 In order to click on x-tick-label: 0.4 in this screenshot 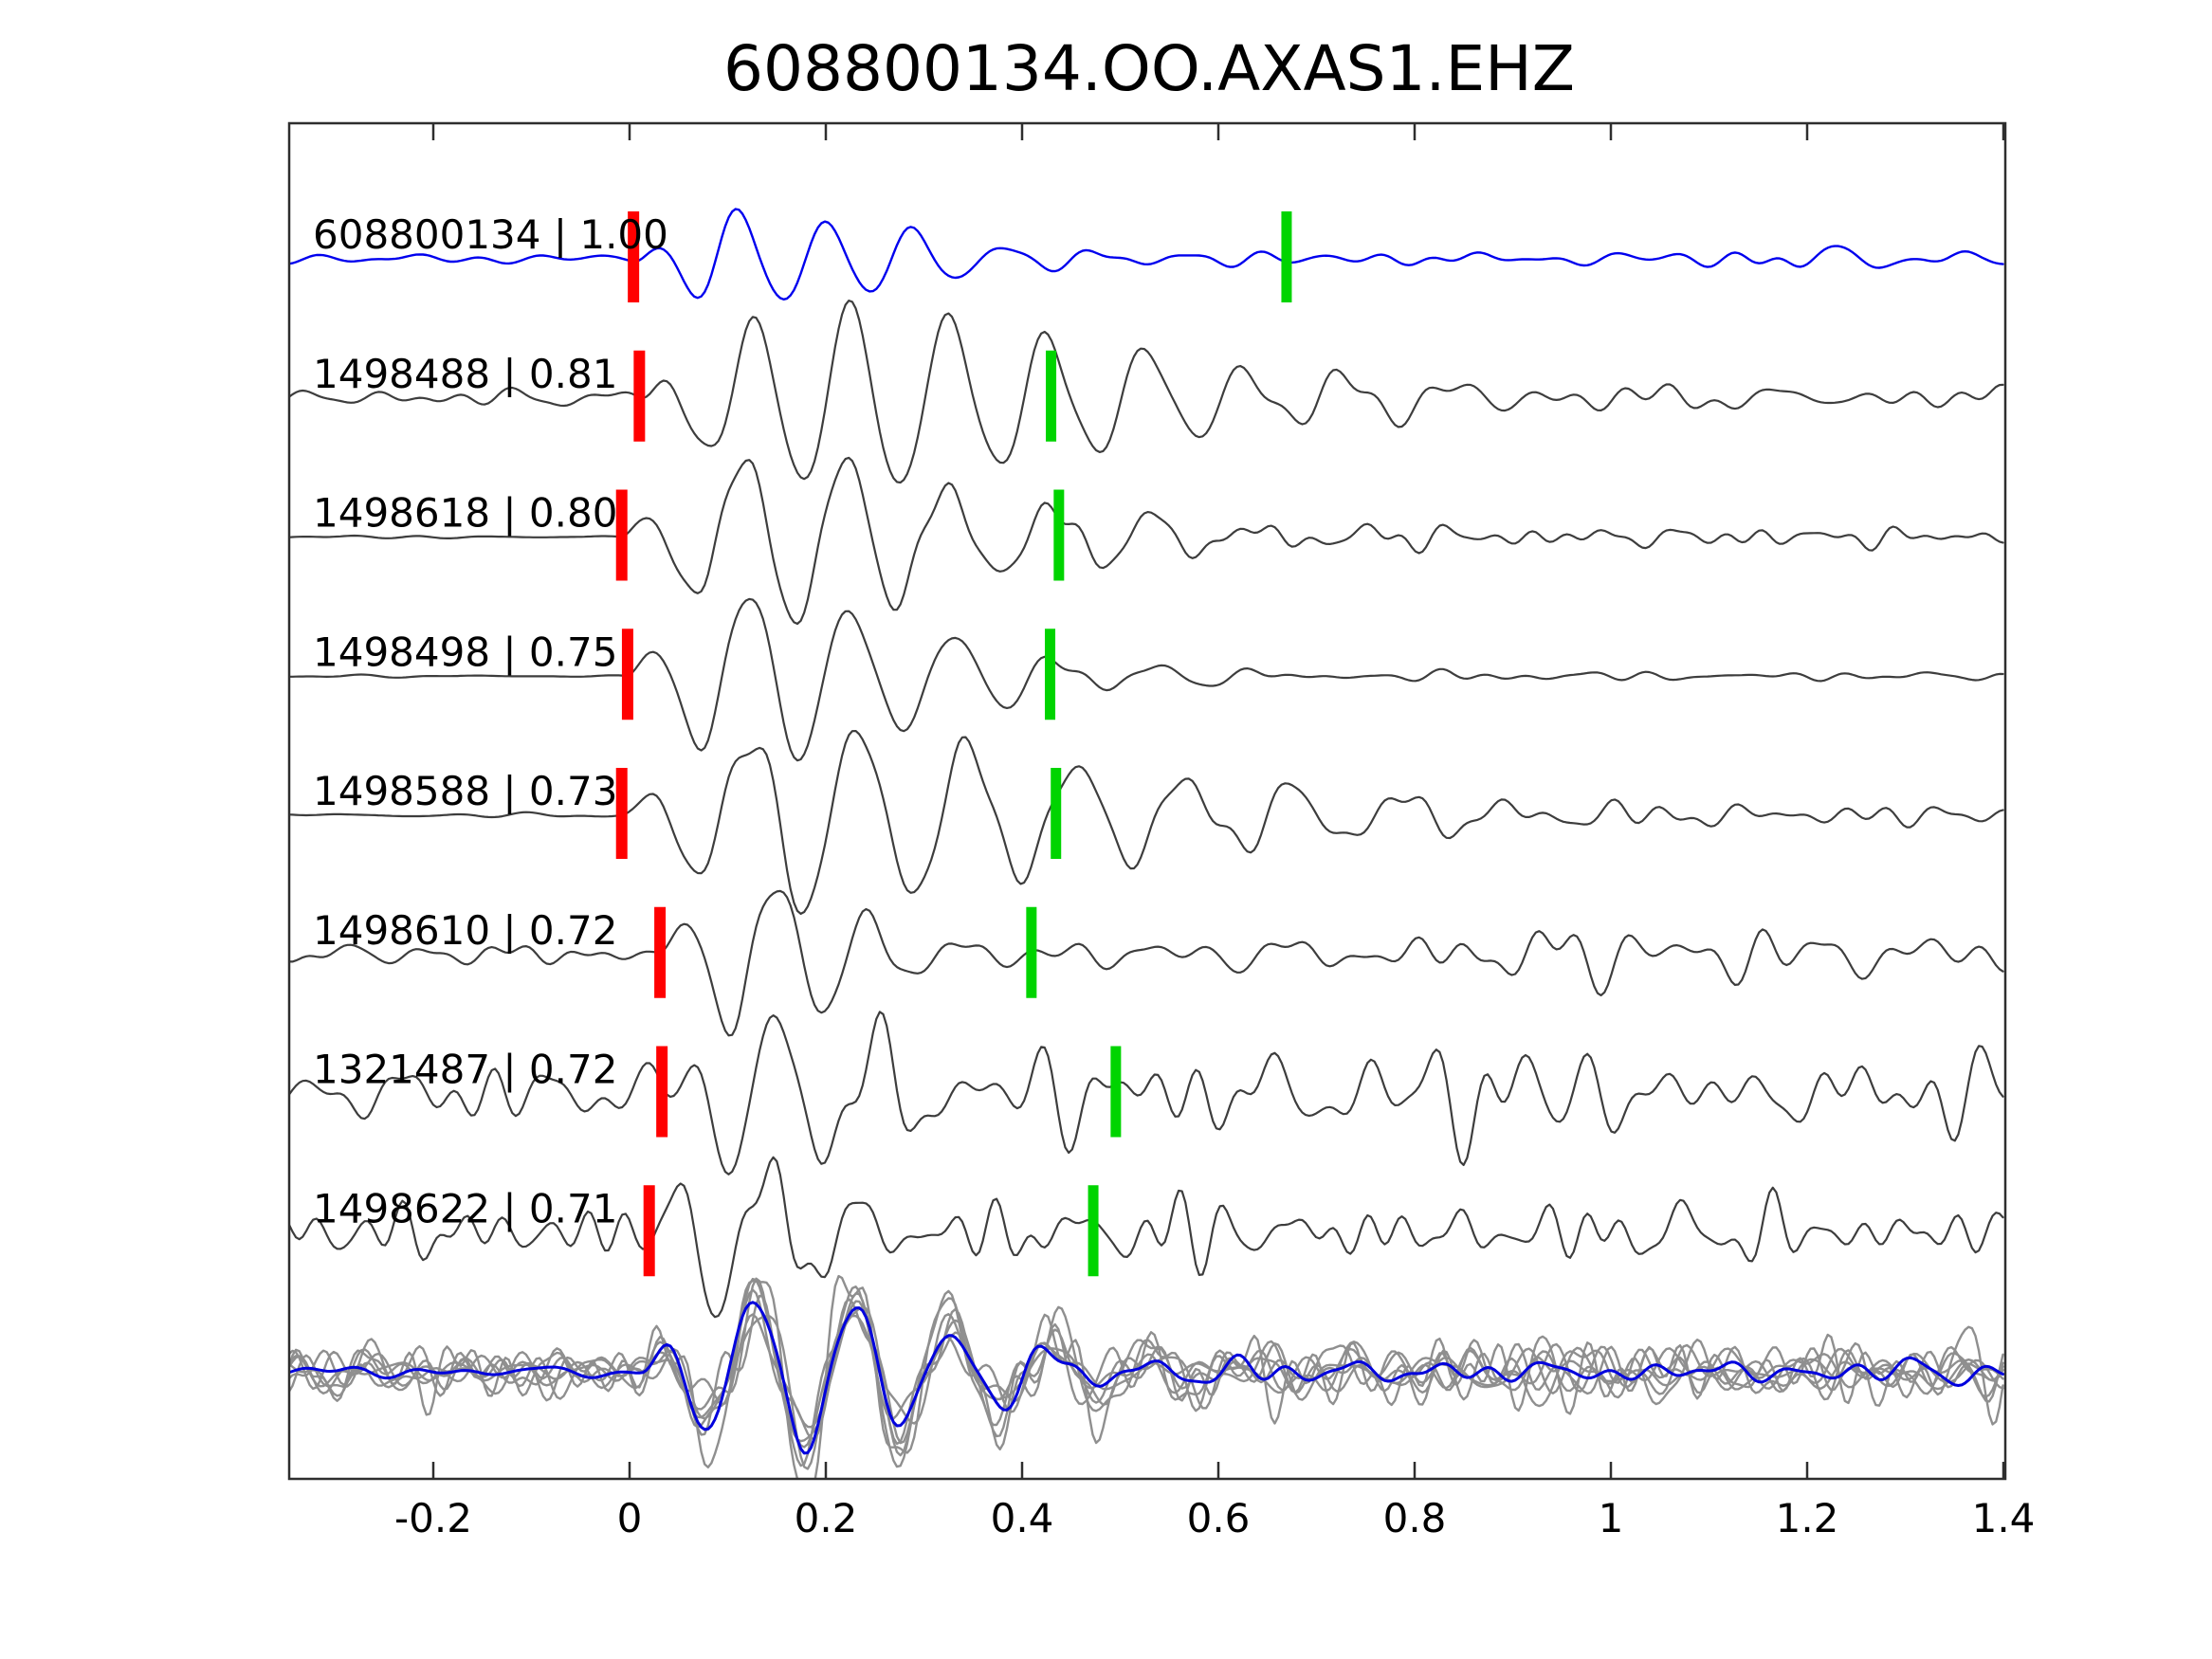, I will do `click(1022, 1518)`.